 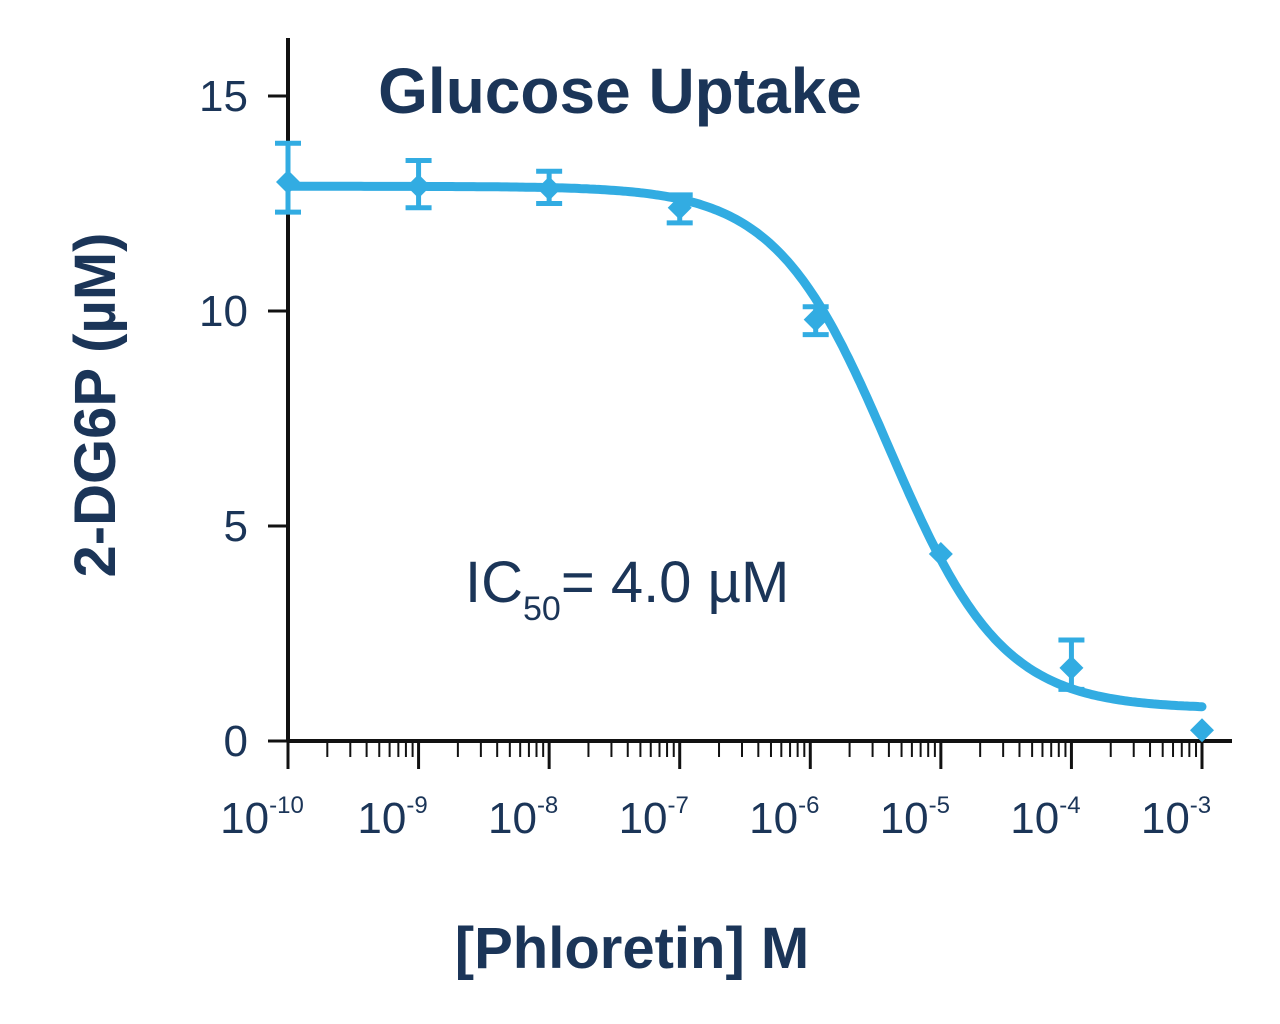 I want to click on x-axis-title: [Phloretin] M, so click(x=632, y=948).